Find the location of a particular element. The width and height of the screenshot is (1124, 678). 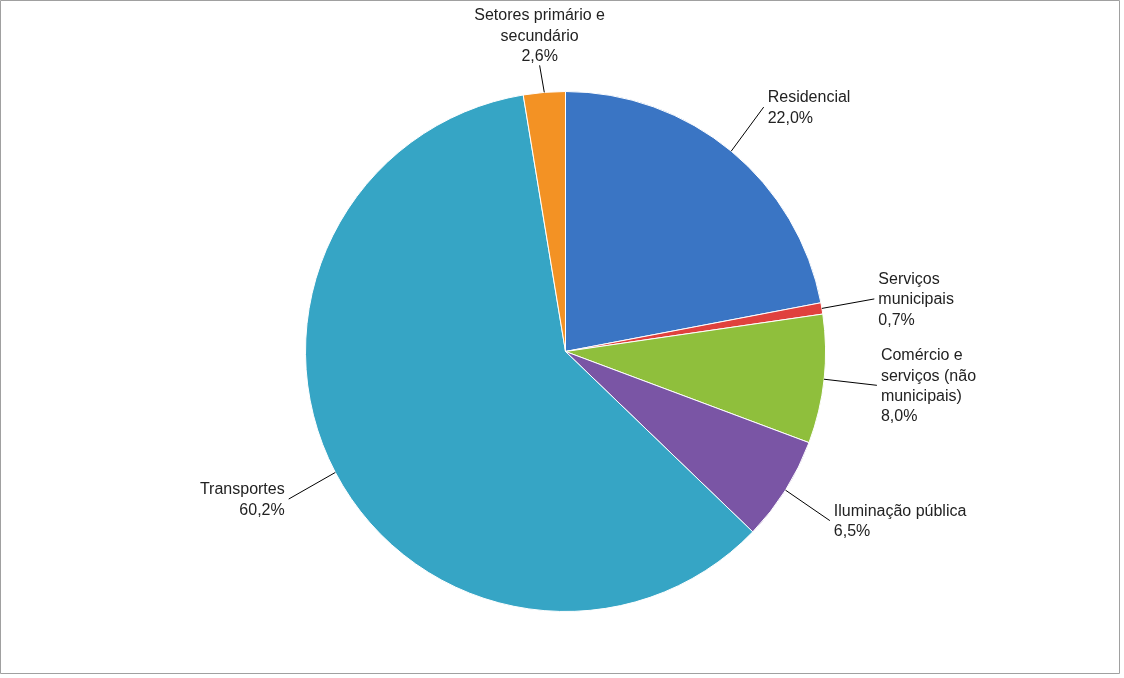

data-label: 0,7% is located at coordinates (896, 319).